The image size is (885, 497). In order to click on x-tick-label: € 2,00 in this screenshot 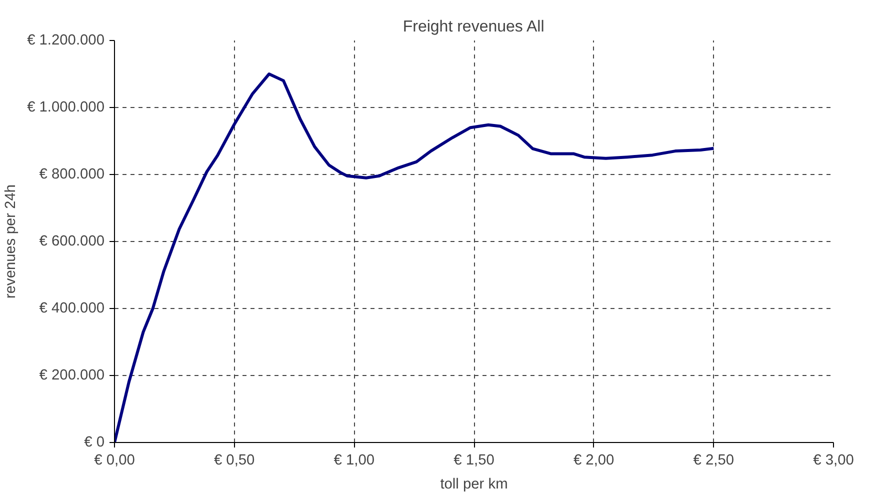, I will do `click(593, 460)`.